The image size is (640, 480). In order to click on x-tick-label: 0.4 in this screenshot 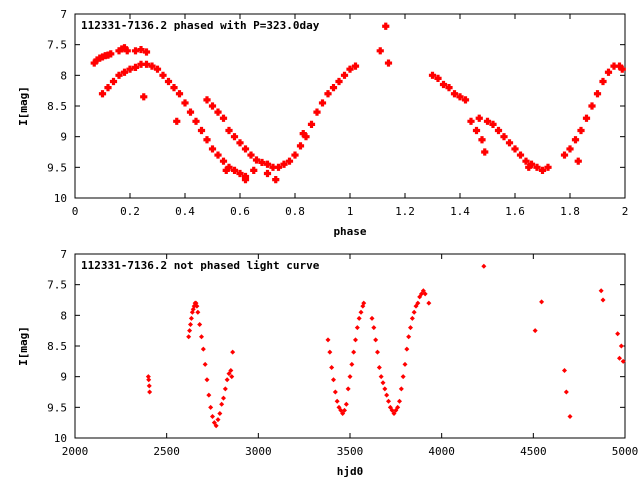, I will do `click(185, 211)`.